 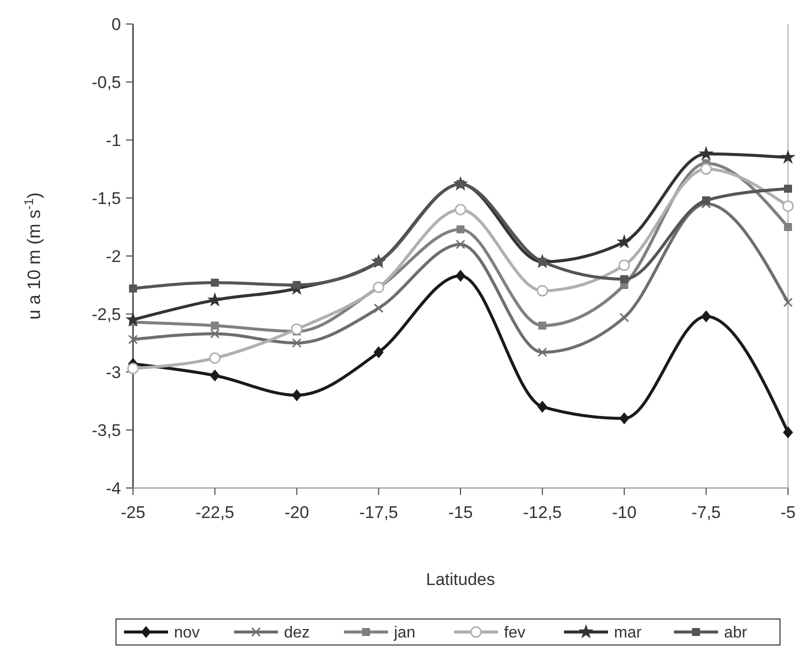 I want to click on y-tick-label: -2, so click(x=113, y=256).